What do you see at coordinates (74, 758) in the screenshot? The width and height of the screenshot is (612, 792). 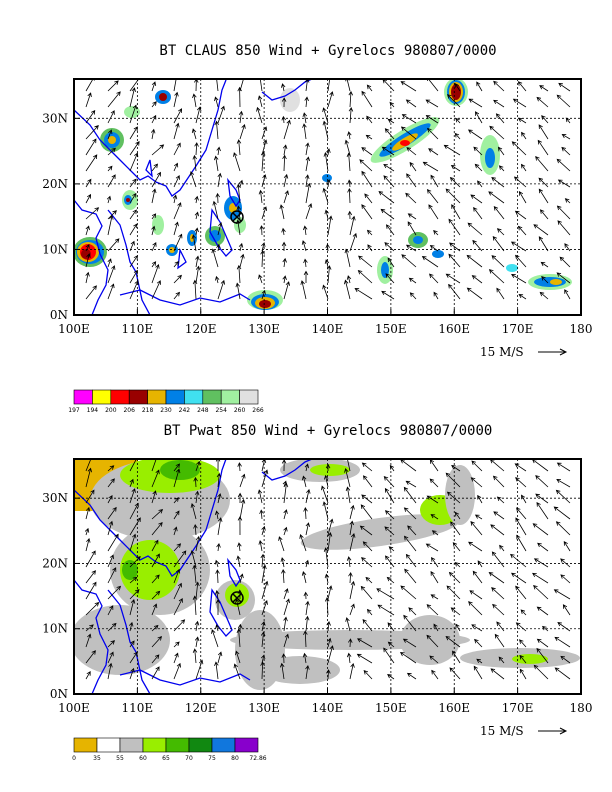 I see `colorbar-label: 0` at bounding box center [74, 758].